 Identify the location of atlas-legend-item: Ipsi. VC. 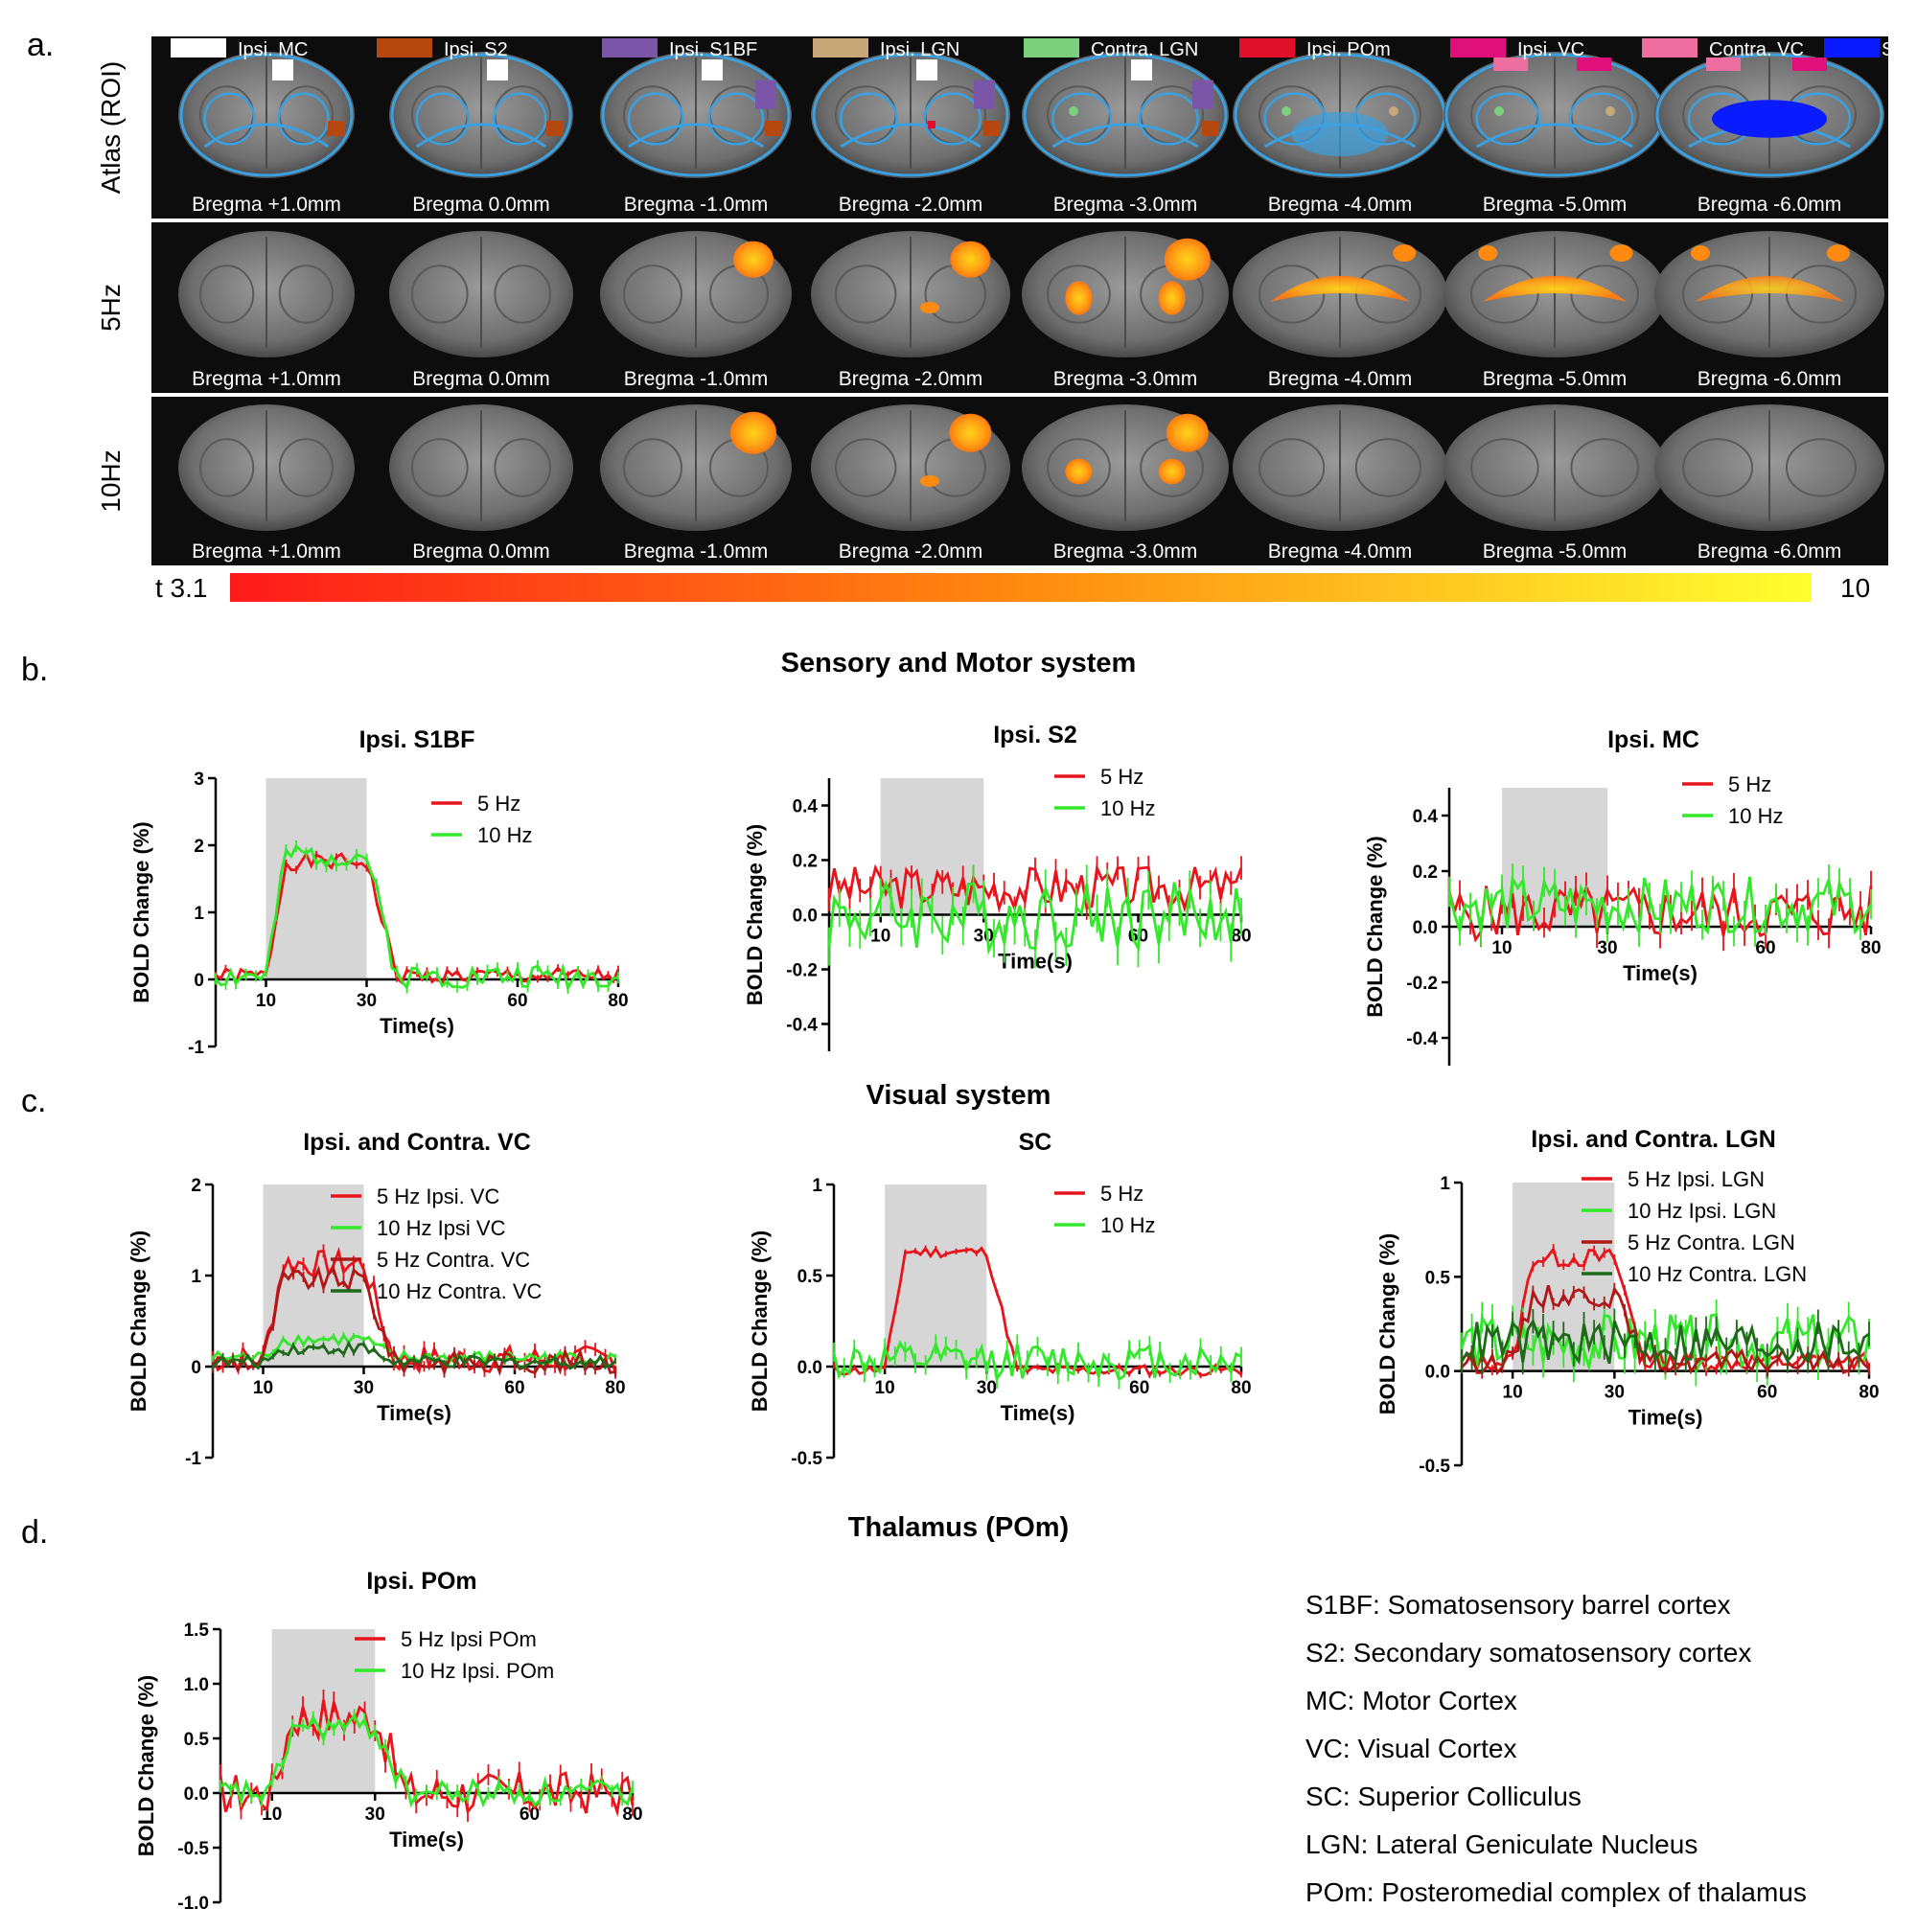
(1517, 49).